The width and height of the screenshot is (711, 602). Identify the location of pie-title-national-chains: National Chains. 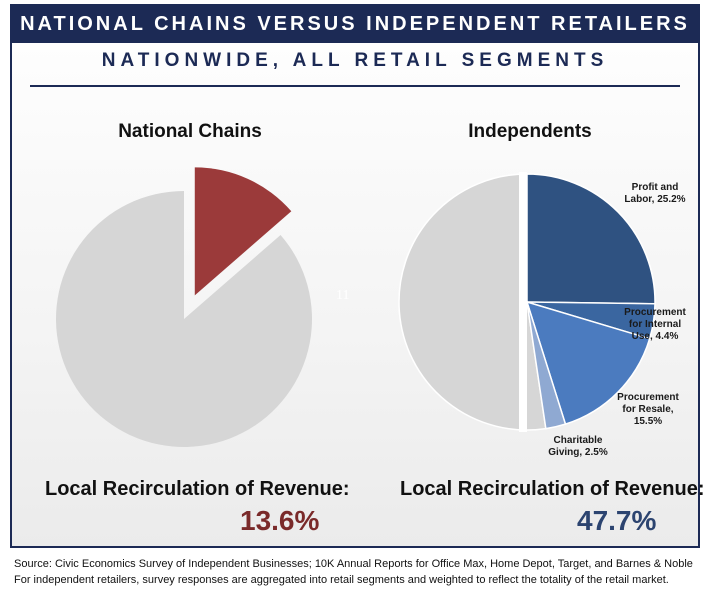
(190, 131).